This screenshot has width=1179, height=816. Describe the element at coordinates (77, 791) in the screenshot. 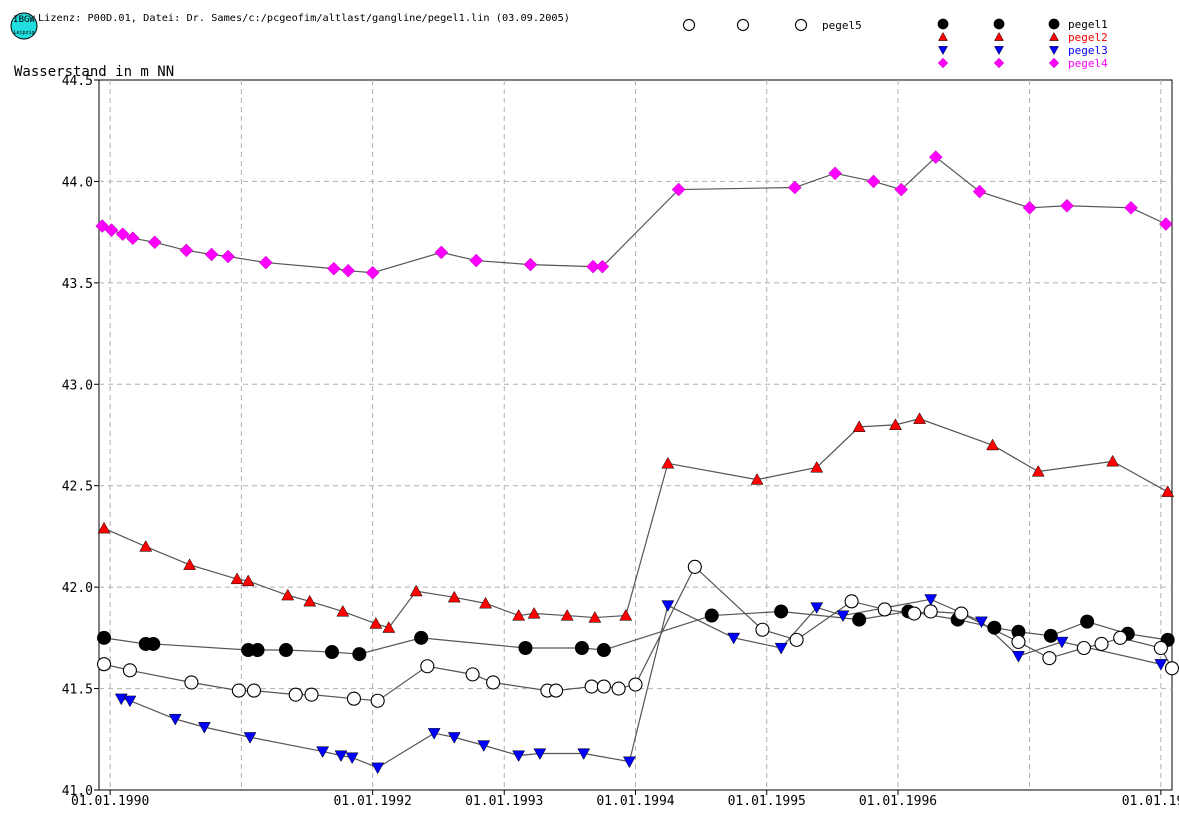

I see `y-tick-label: 41.0` at that location.